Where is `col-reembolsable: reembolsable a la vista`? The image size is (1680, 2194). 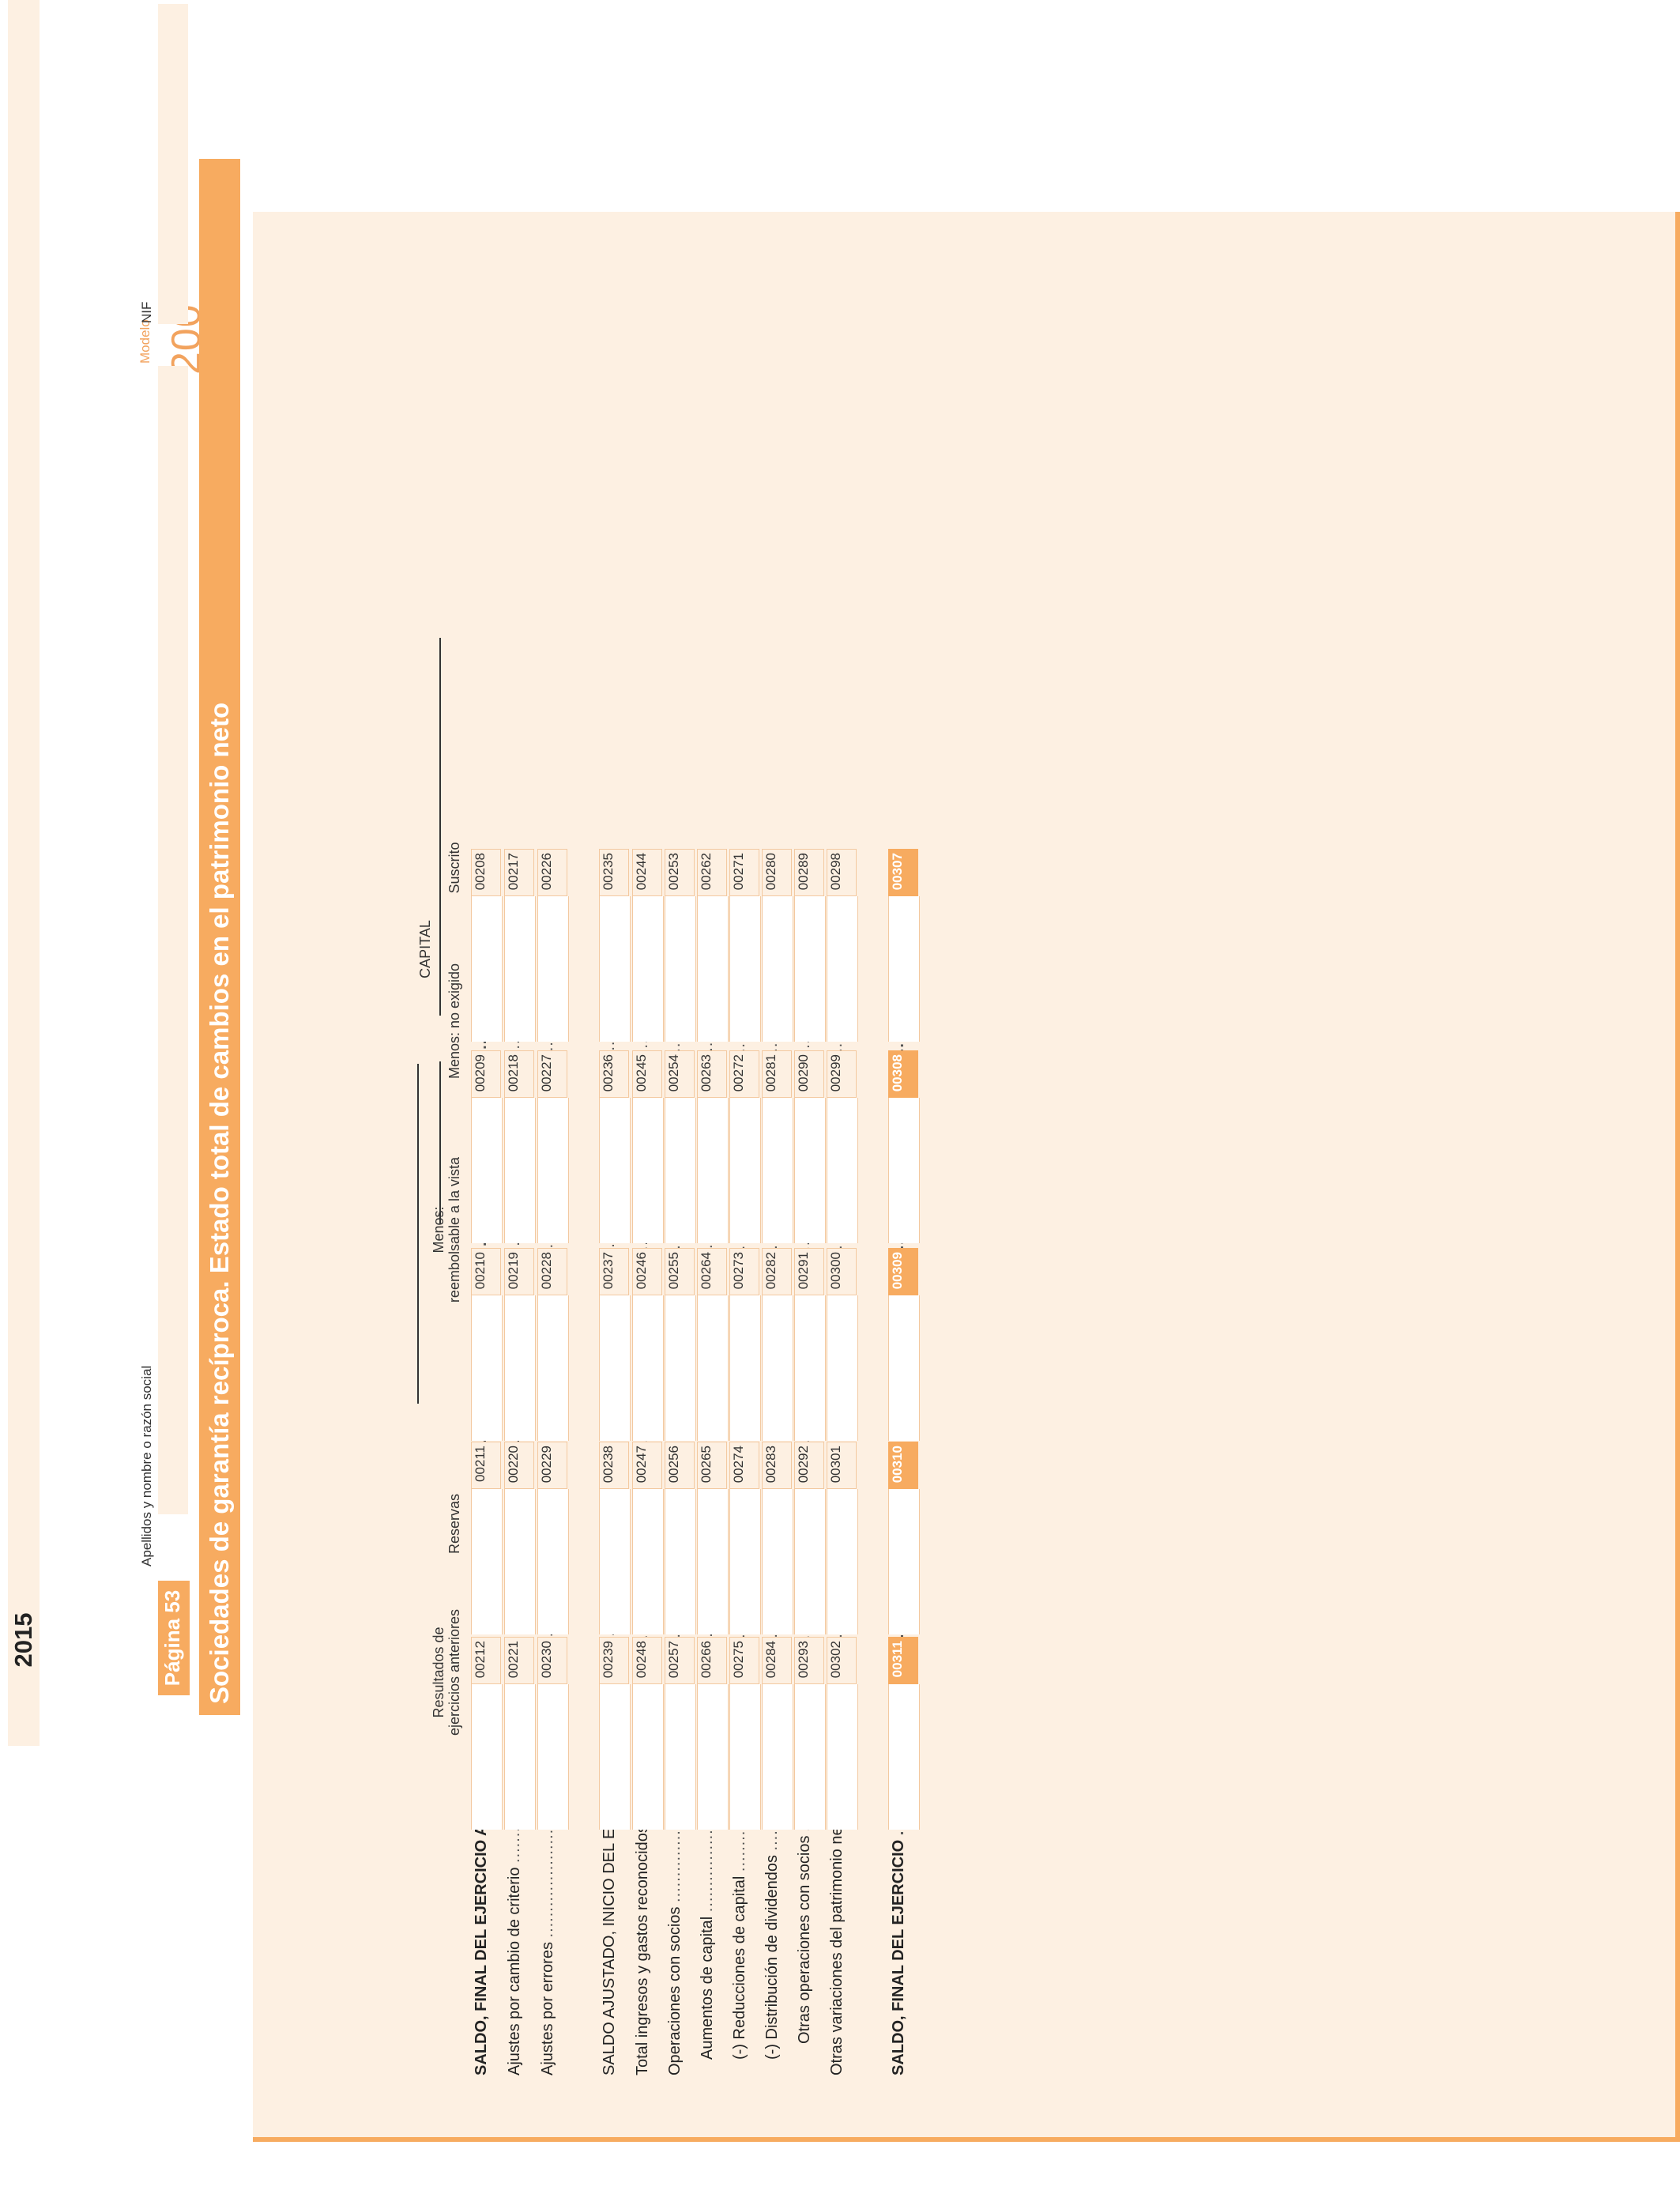 col-reembolsable: reembolsable a la vista is located at coordinates (454, 1229).